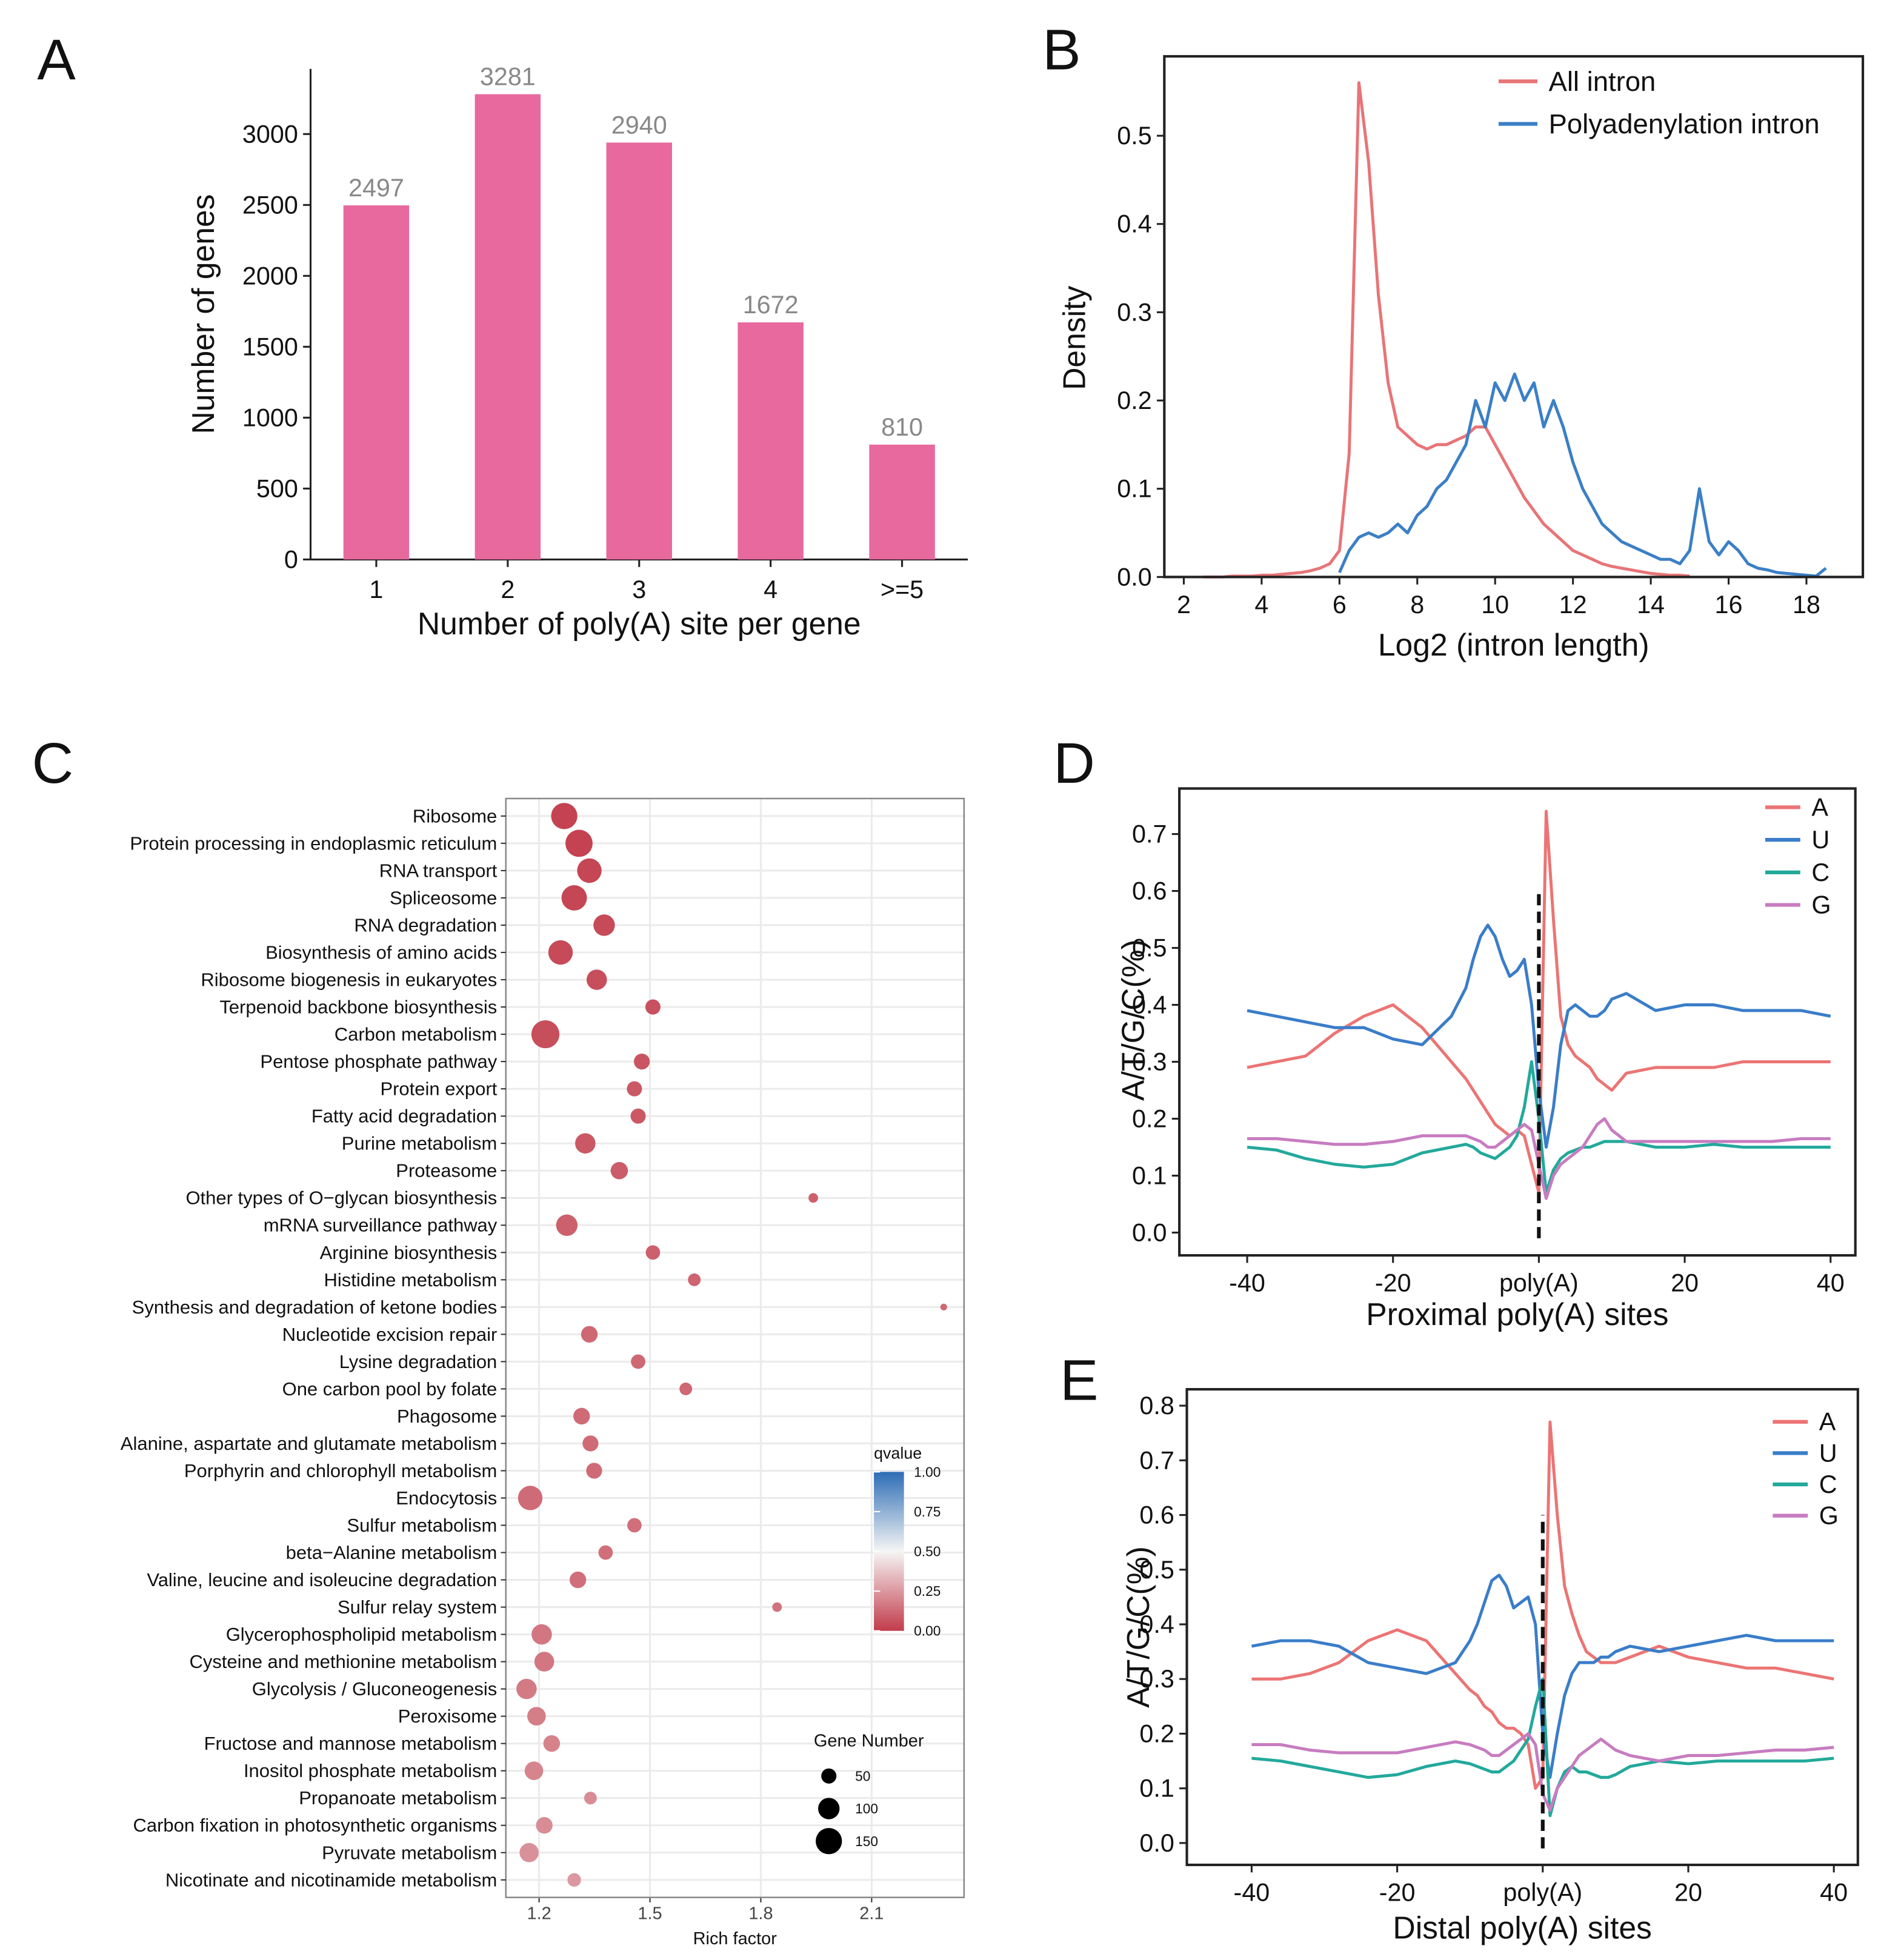 This screenshot has width=1878, height=1960. Describe the element at coordinates (425, 924) in the screenshot. I see `y-tick-label: RNA degradation` at that location.